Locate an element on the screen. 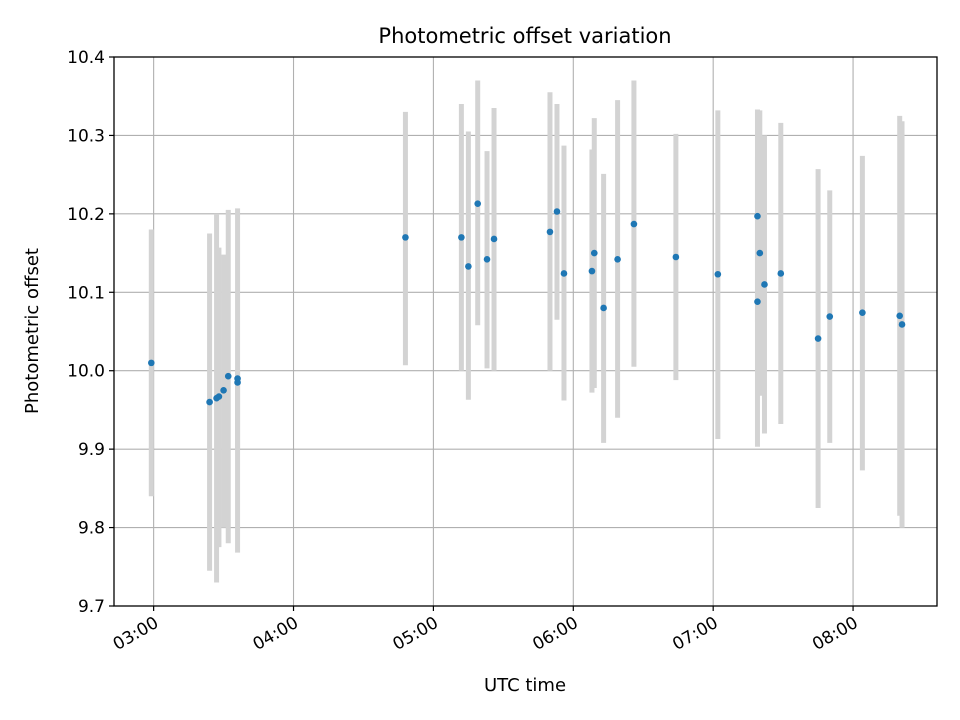  y-tick-label: 10.4 is located at coordinates (86, 58).